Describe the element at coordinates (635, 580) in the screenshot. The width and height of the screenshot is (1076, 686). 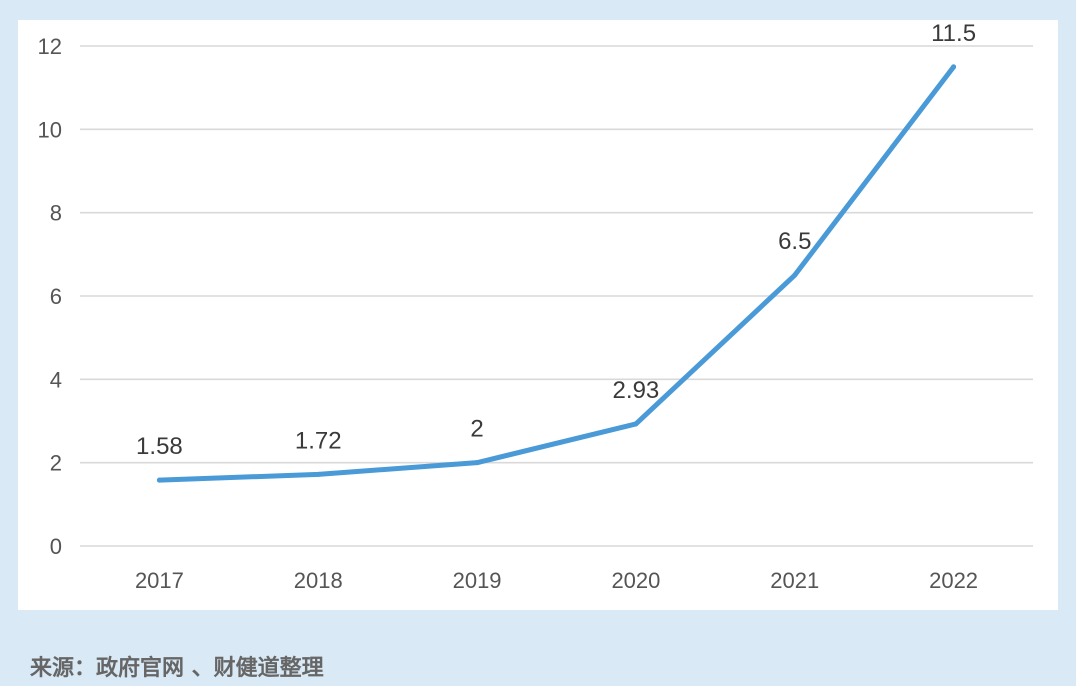
I see `x-tick-label: 2020` at that location.